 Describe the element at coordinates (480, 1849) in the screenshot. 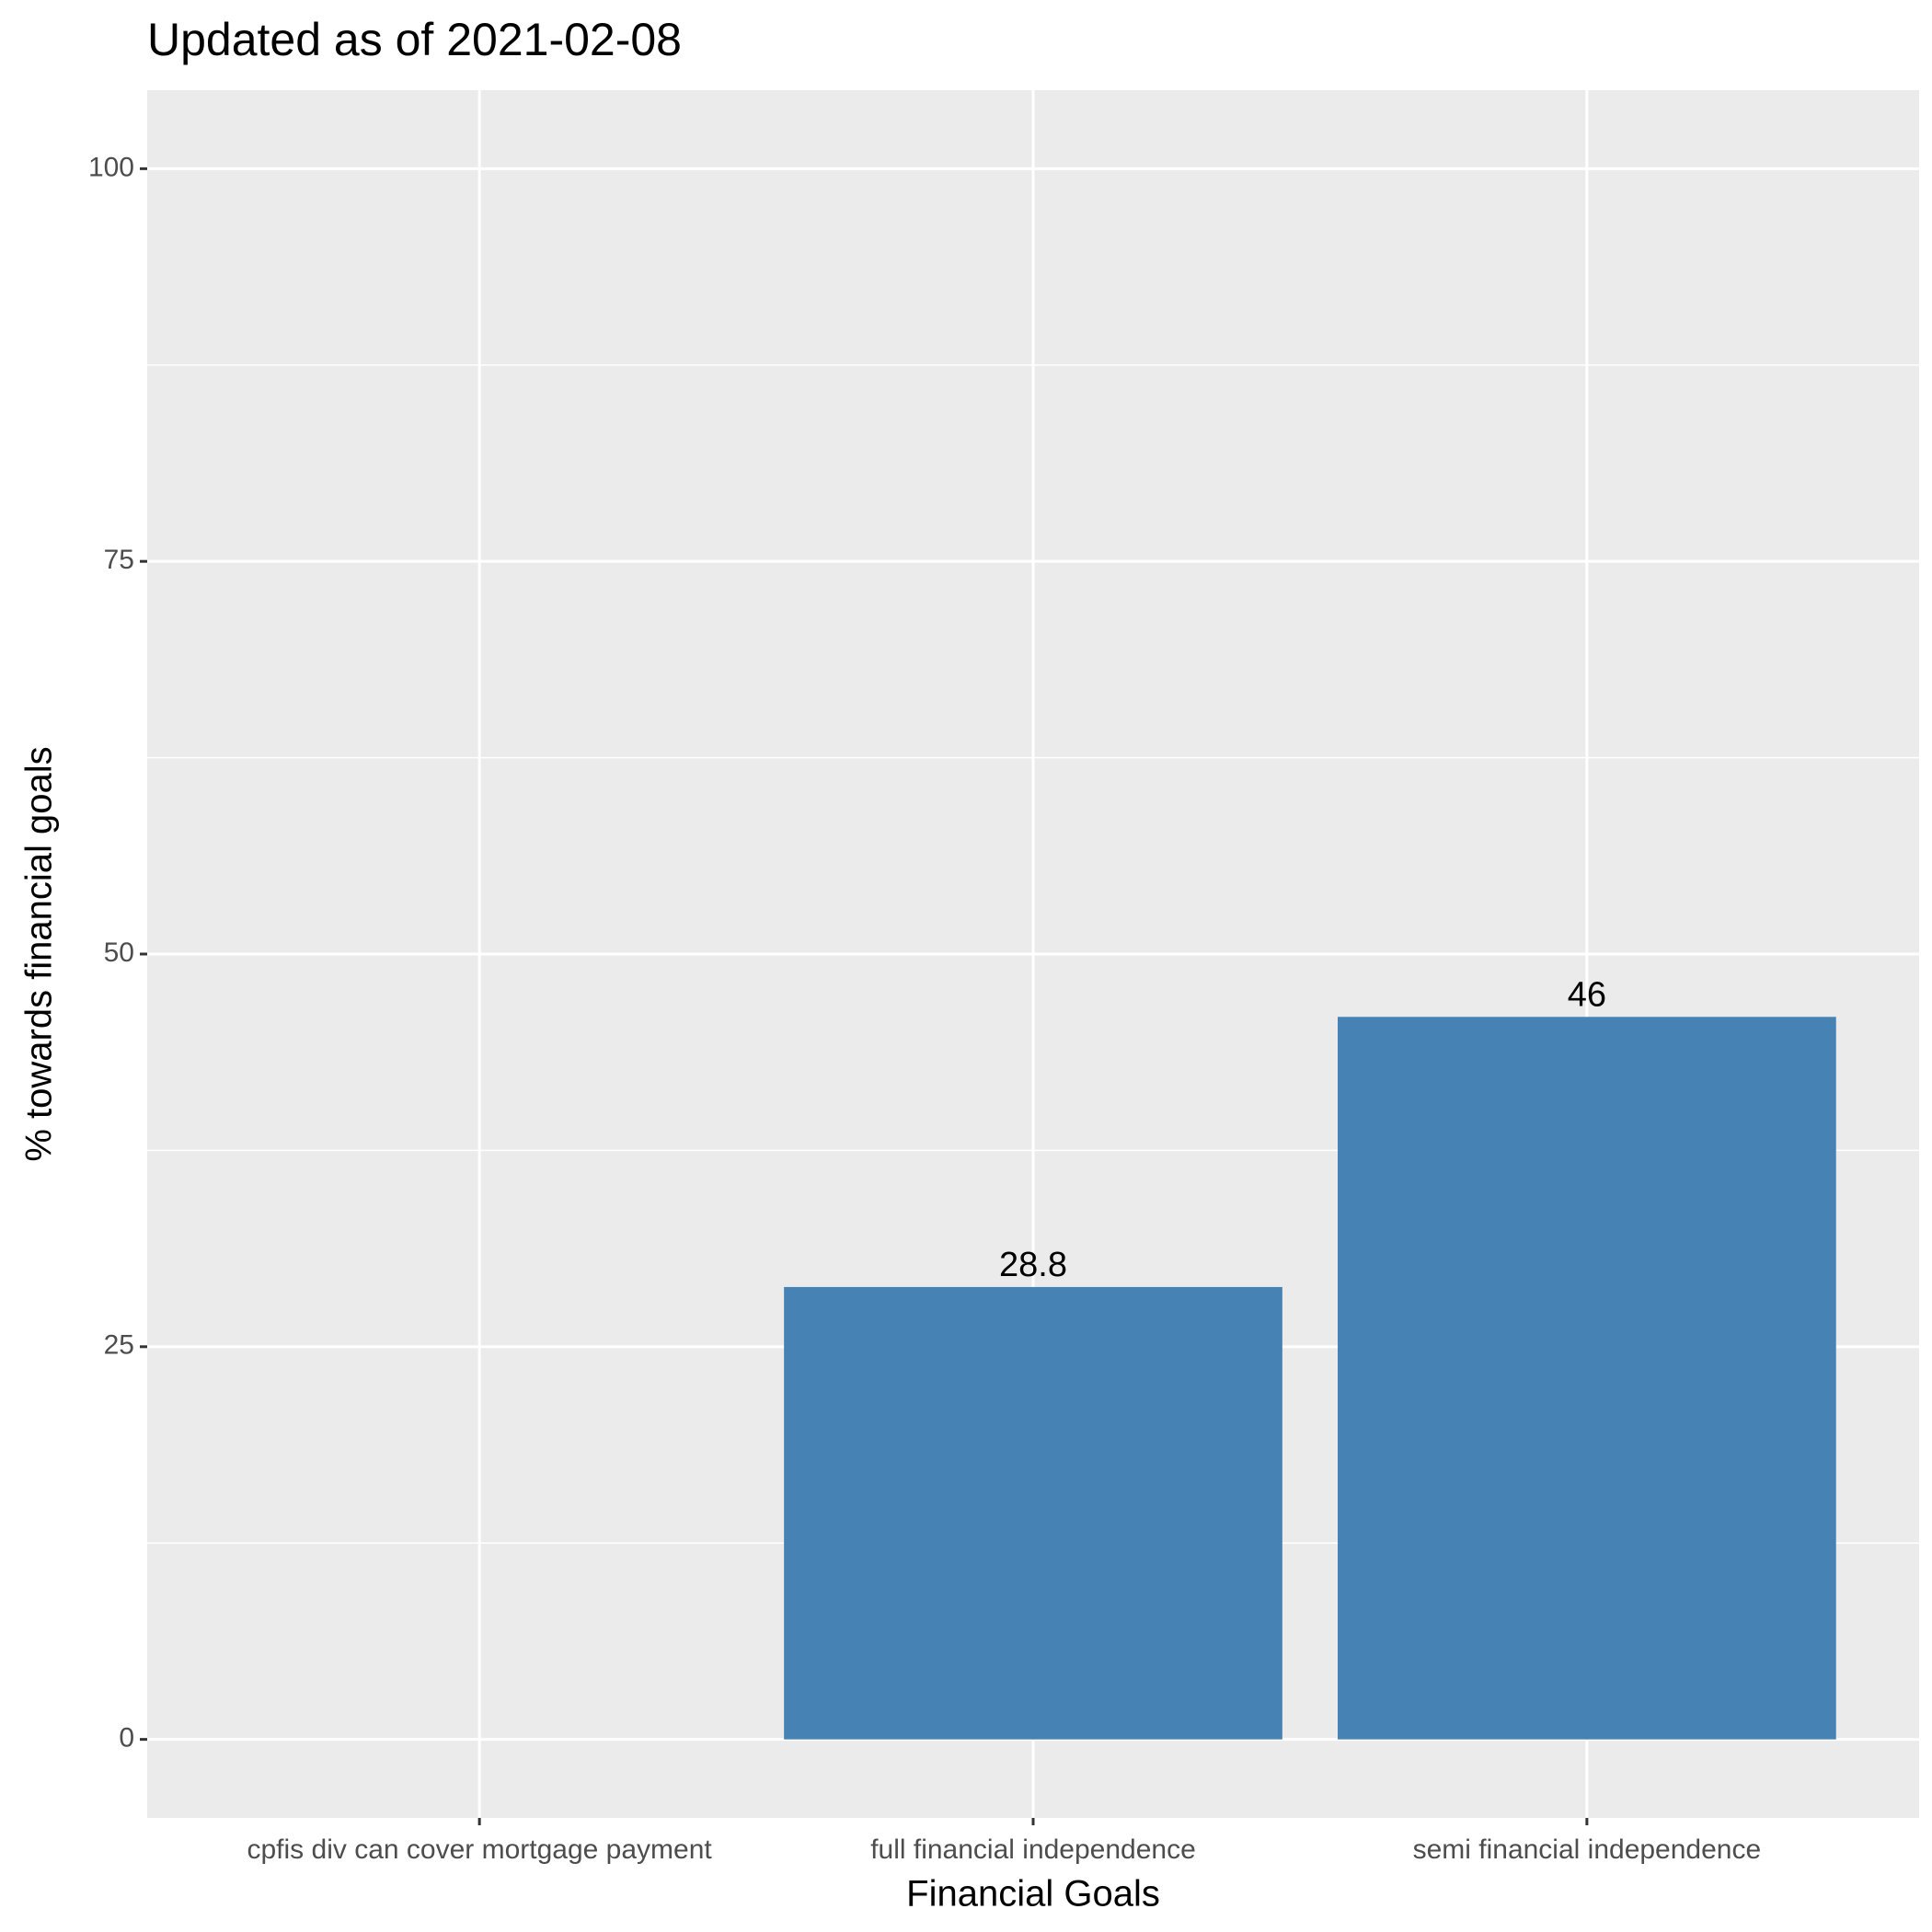

I see `x-tick-label: cpfis div can cover mortgage payment` at that location.